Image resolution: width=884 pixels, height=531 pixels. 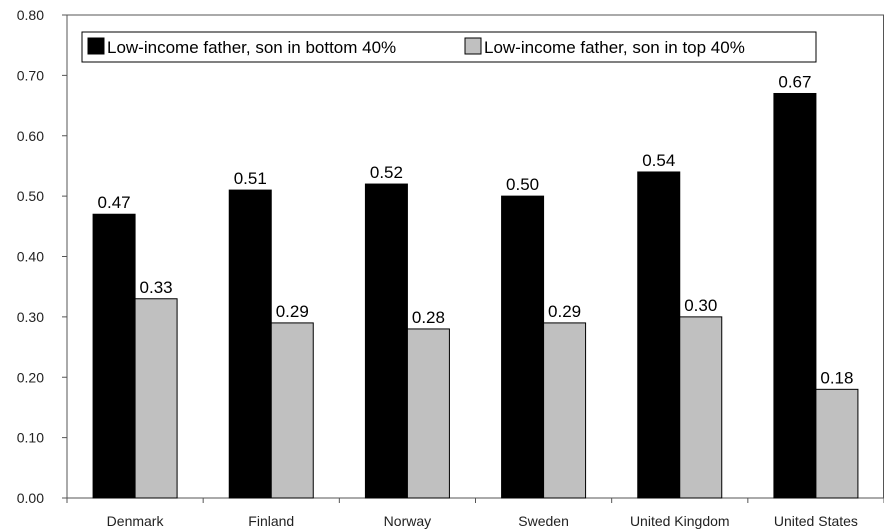 I want to click on y-tick-label: 0.10, so click(x=30, y=438).